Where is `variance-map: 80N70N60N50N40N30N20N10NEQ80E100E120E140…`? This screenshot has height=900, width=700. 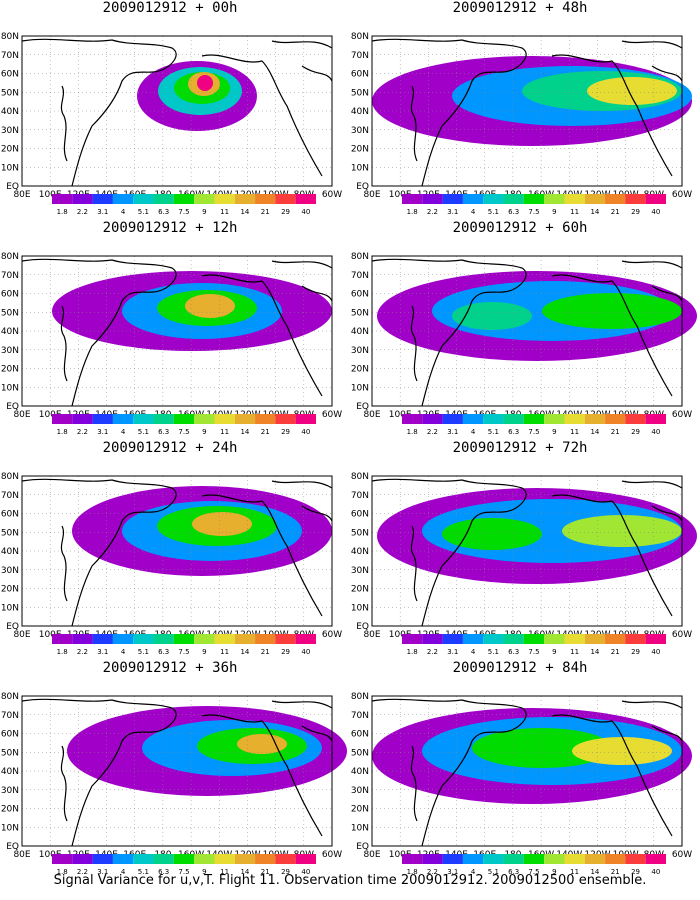 variance-map: 80N70N60N50N40N30N20N10NEQ80E100E120E140… is located at coordinates (521, 116).